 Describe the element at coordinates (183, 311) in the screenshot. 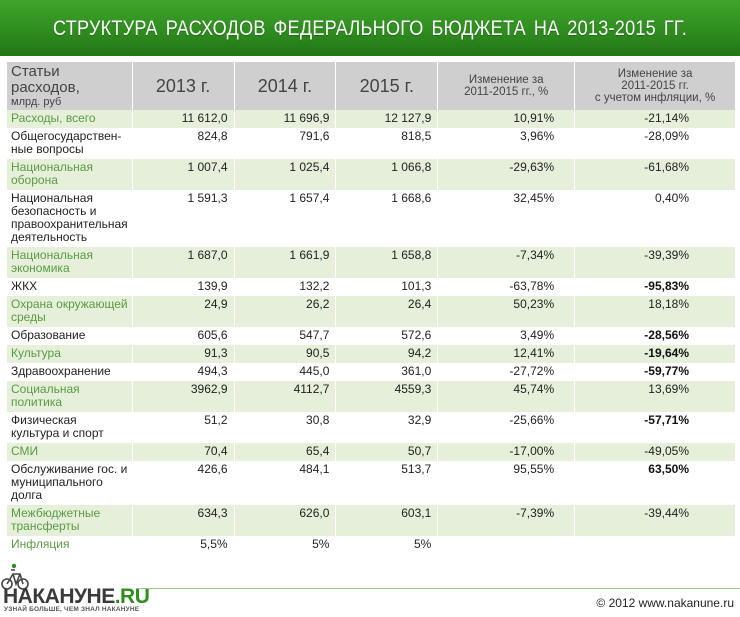

I see `cell-2013: 24,9` at that location.